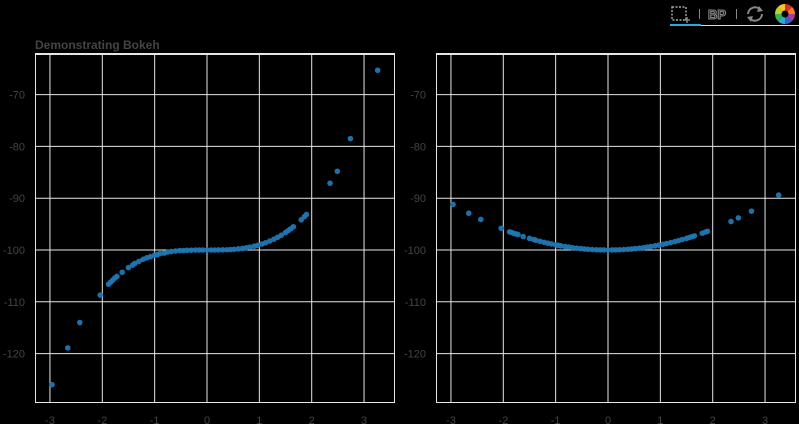  I want to click on x-tick-label: 2, so click(312, 419).